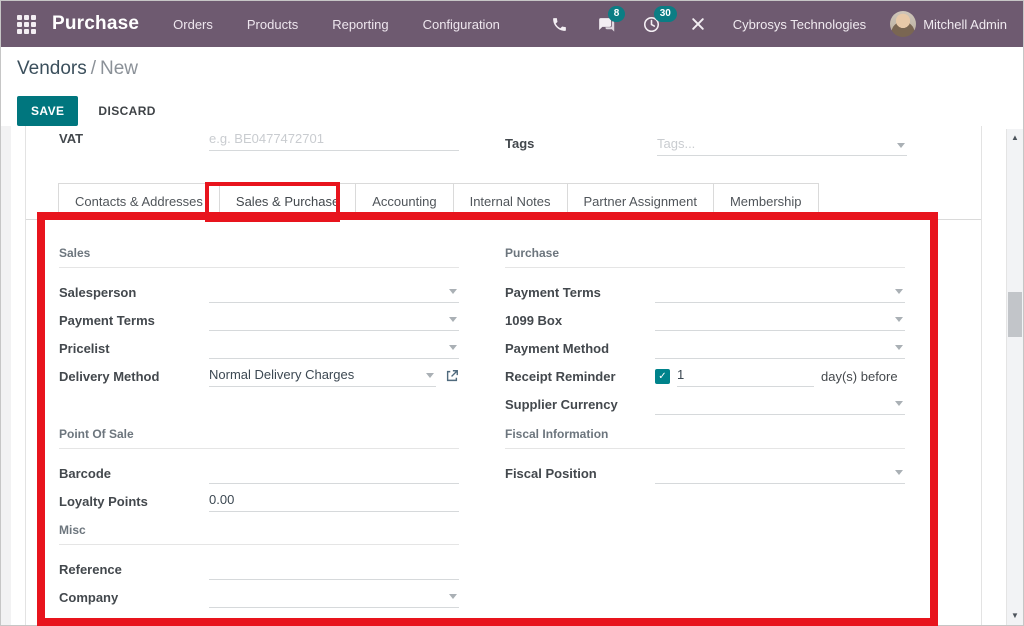  What do you see at coordinates (561, 404) in the screenshot?
I see `supplier-currency-label: Supplier Currency` at bounding box center [561, 404].